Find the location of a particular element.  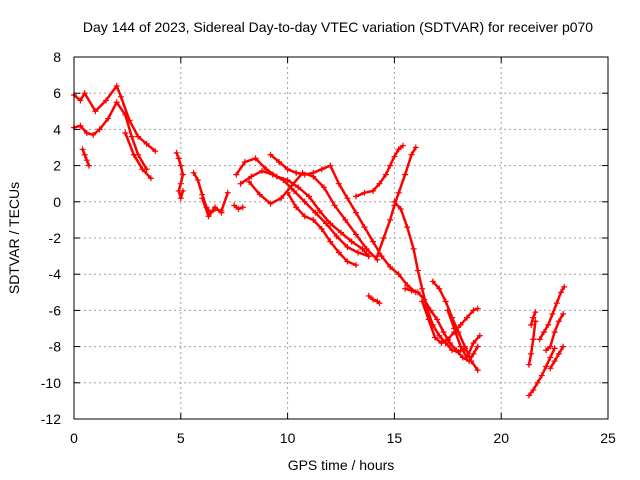

series-sat-l is located at coordinates (343, 223).